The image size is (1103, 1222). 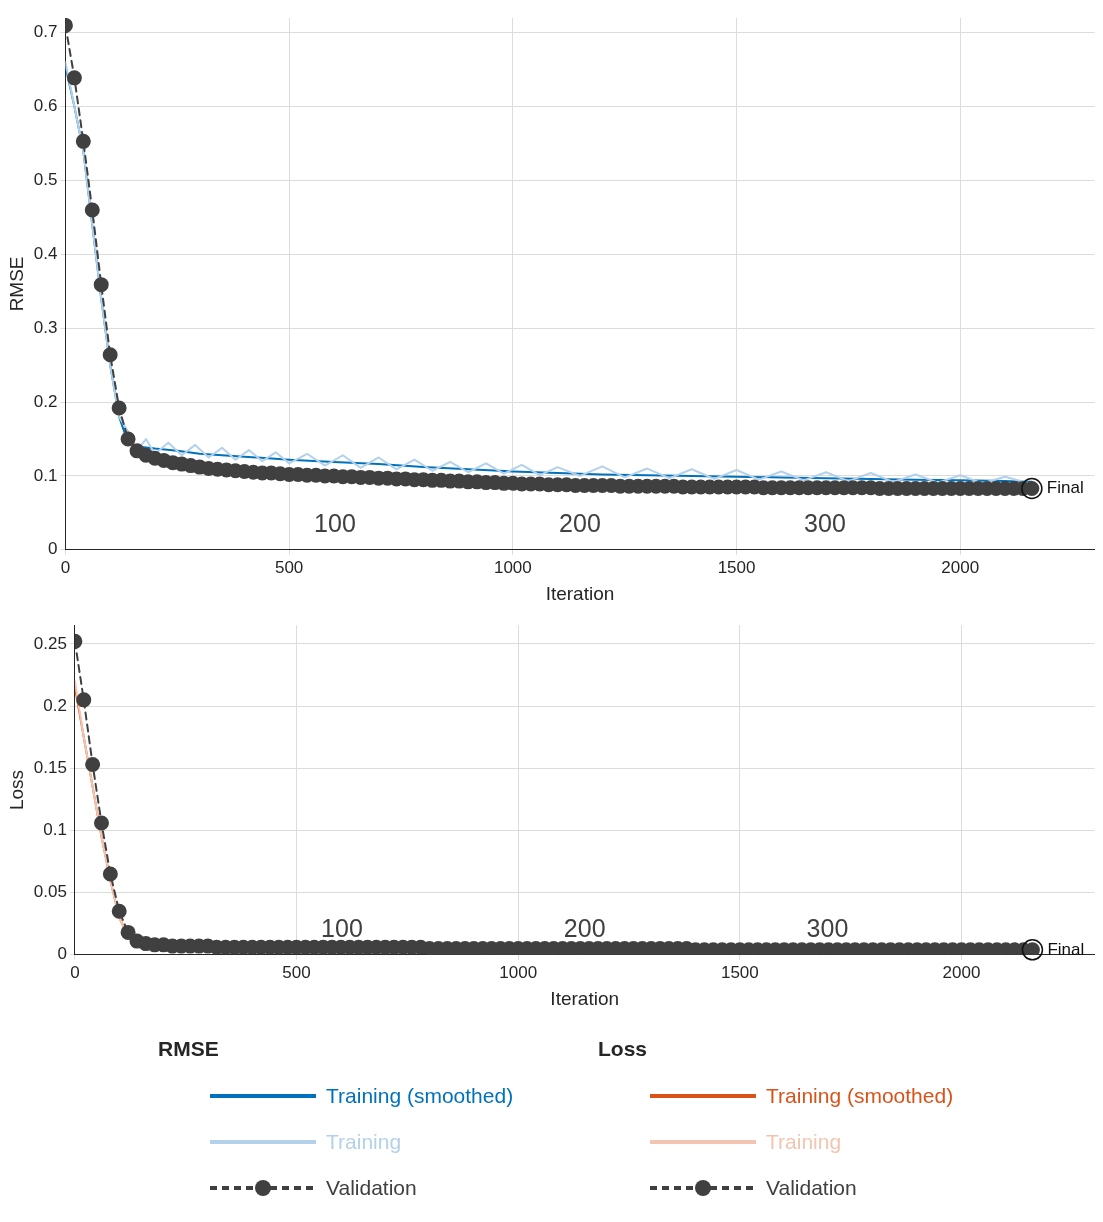 What do you see at coordinates (75, 972) in the screenshot?
I see `x-tick-label: 0` at bounding box center [75, 972].